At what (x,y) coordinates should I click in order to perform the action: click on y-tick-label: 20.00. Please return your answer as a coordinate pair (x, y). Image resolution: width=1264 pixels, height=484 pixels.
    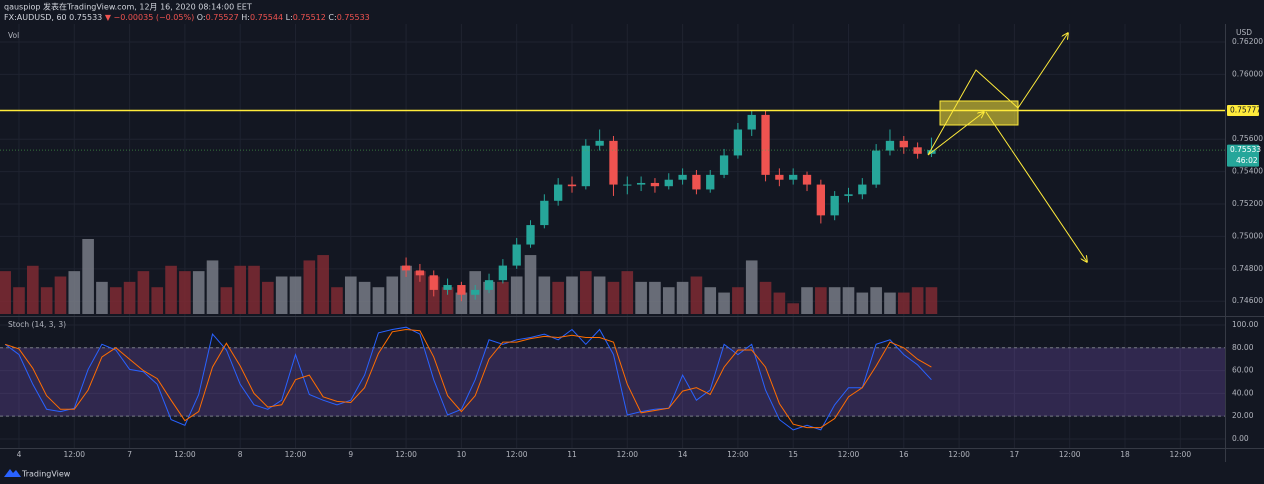
    Looking at the image, I should click on (1243, 415).